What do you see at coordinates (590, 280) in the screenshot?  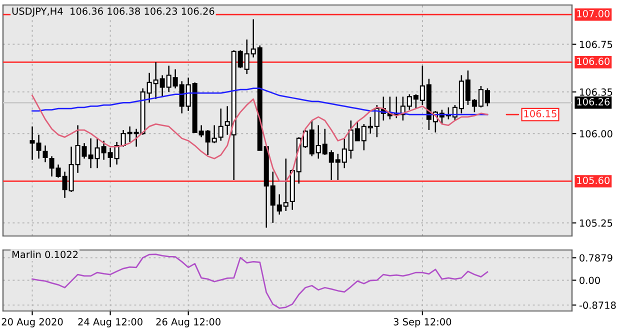 I see `y-tick-label: 0.00` at bounding box center [590, 280].